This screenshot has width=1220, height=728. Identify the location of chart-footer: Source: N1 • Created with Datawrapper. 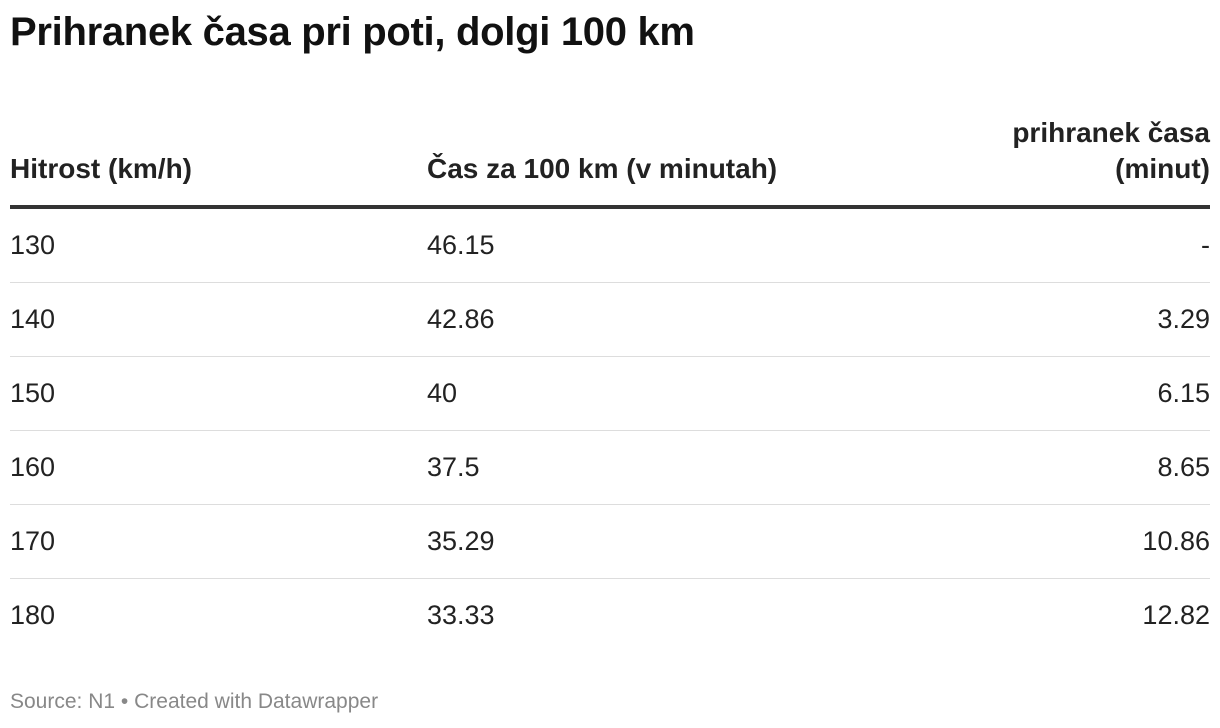
(194, 702).